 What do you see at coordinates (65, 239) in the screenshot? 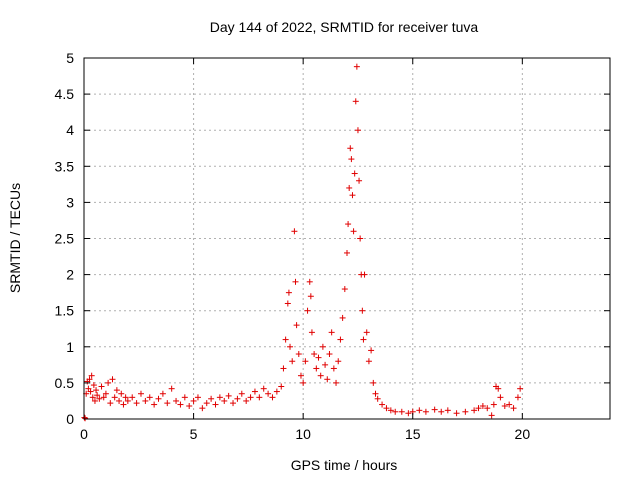
I see `y-tick-label: 2.5` at bounding box center [65, 239].